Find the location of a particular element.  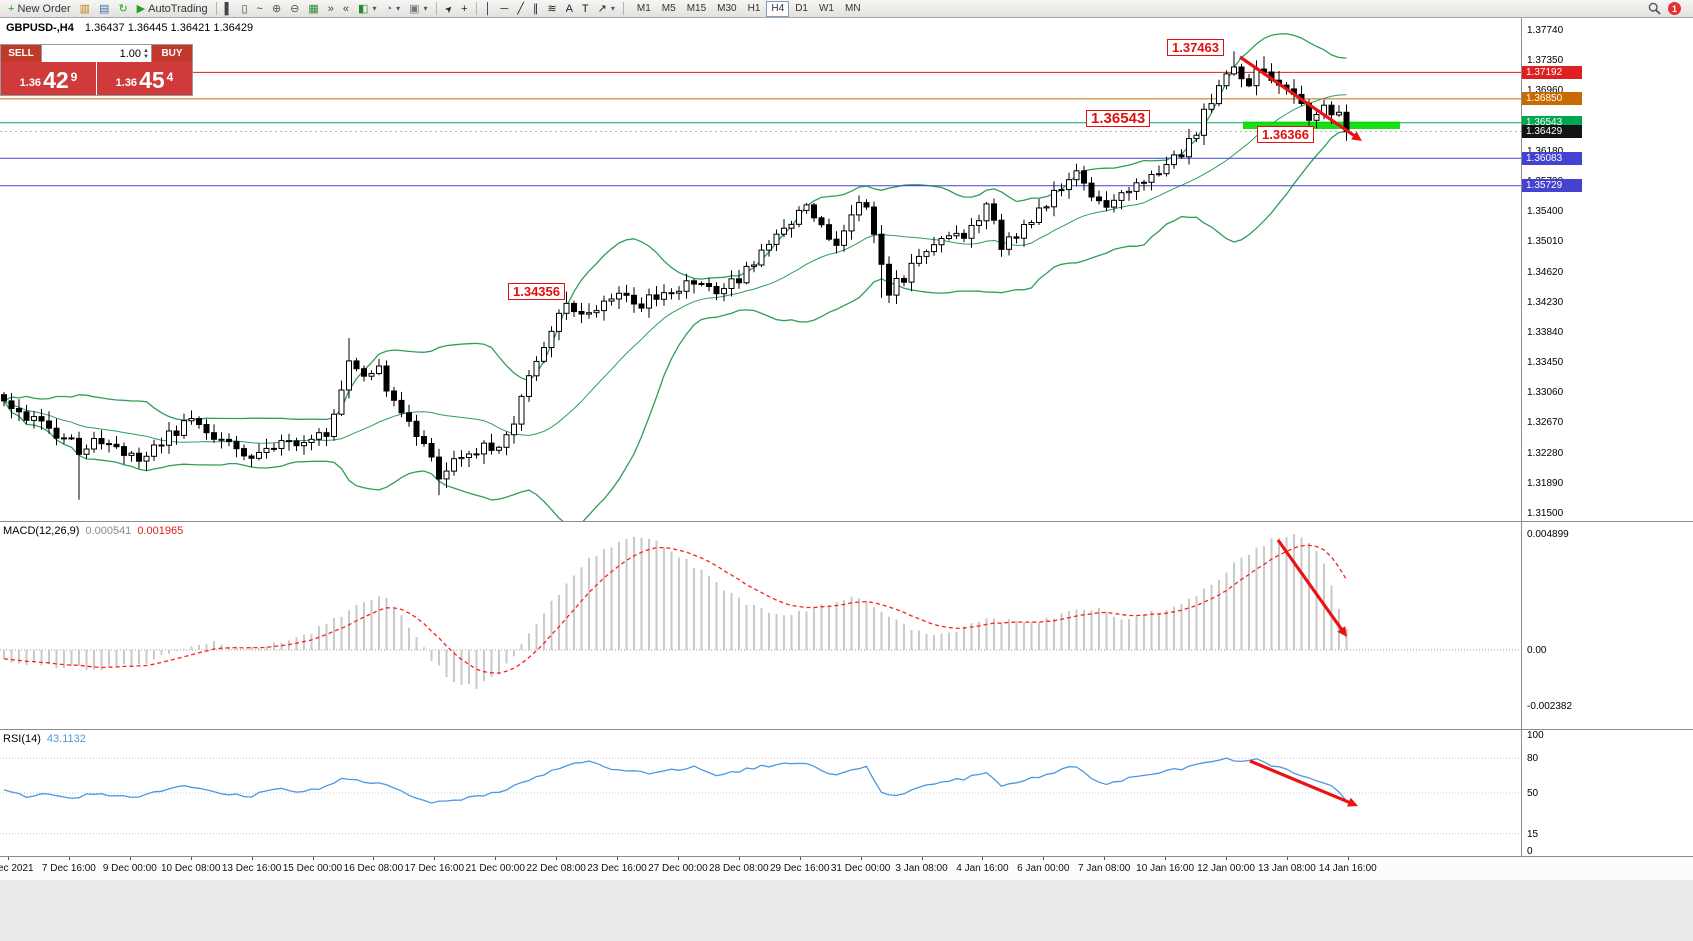

spin-up-icon: ▲ is located at coordinates (146, 50).